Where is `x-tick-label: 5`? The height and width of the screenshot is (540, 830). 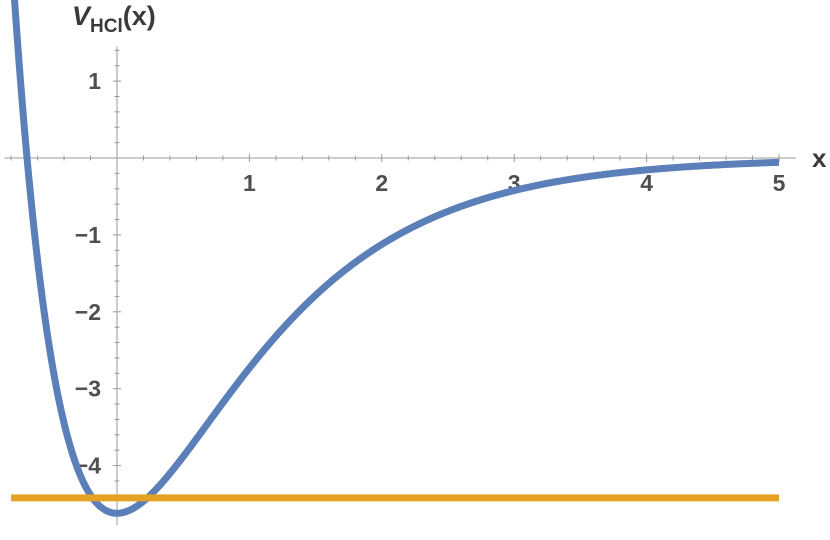 x-tick-label: 5 is located at coordinates (779, 183).